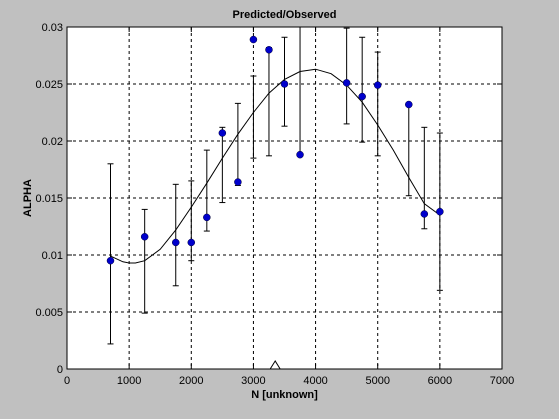  Describe the element at coordinates (285, 15) in the screenshot. I see `chart-title: Predicted/Observed` at that location.